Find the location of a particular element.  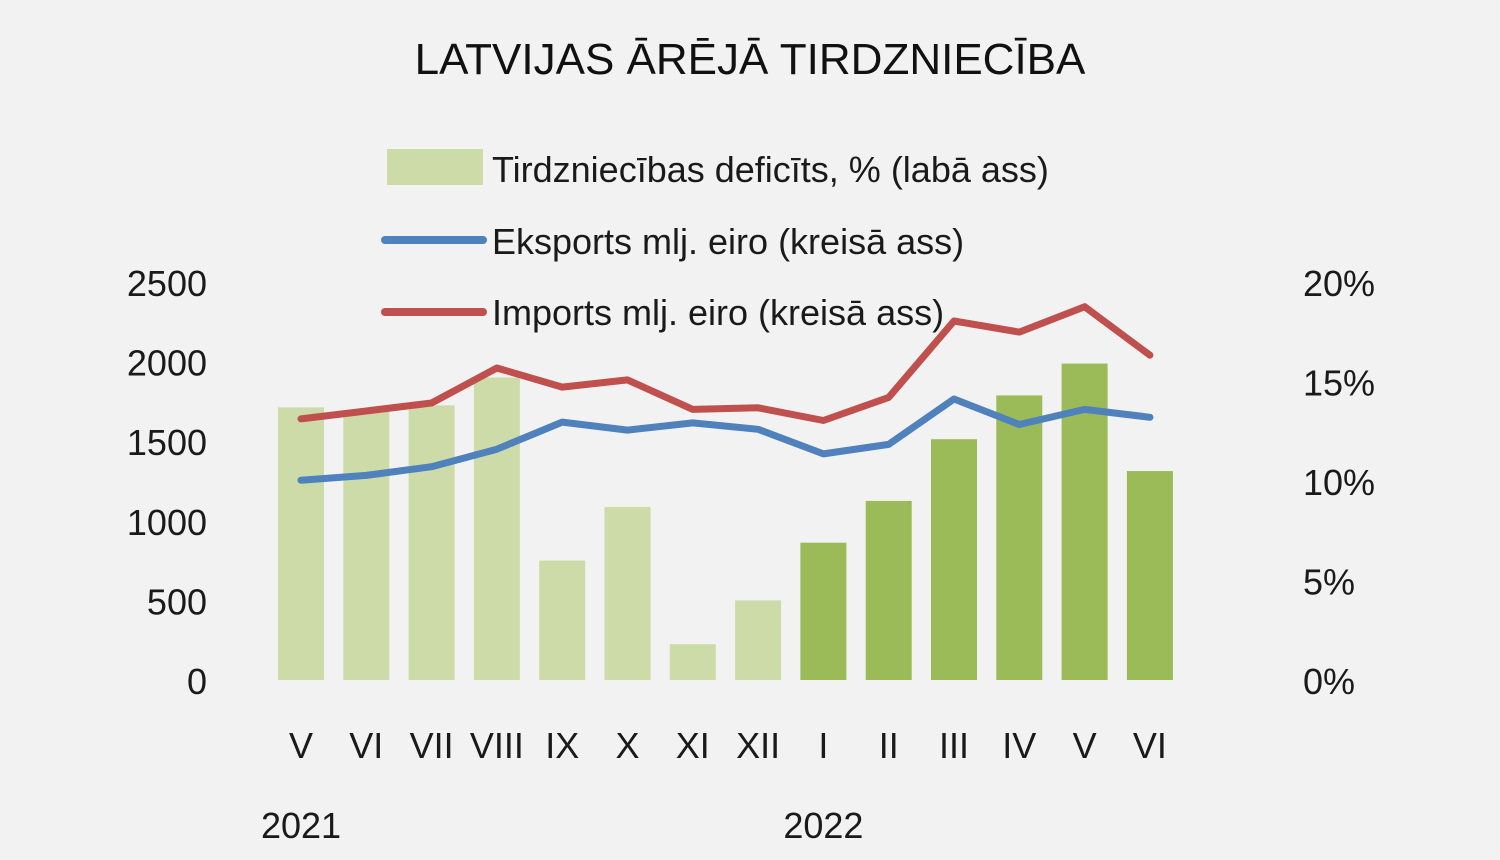

x-tick-label: I is located at coordinates (823, 745).